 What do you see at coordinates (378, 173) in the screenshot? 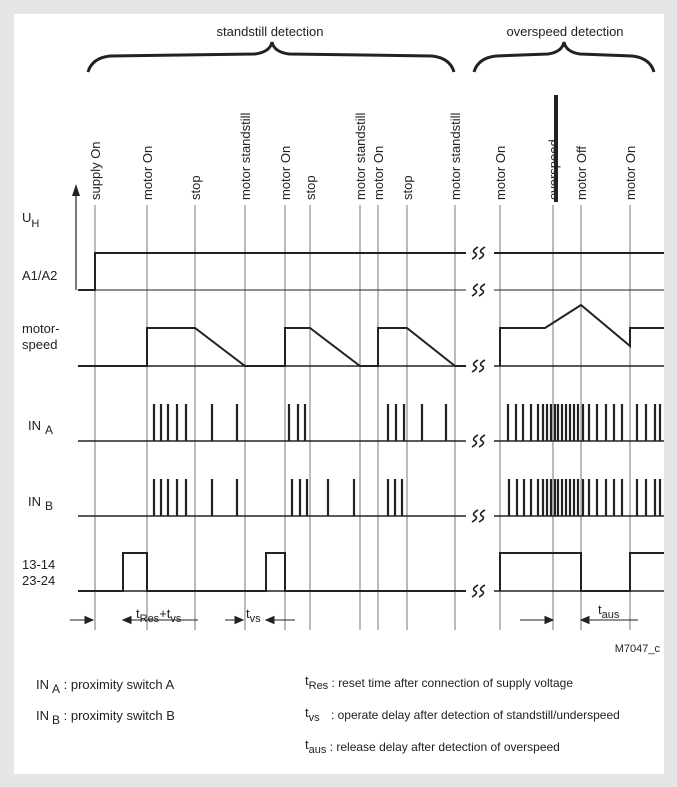
I see `event-label-7: motor On` at bounding box center [378, 173].